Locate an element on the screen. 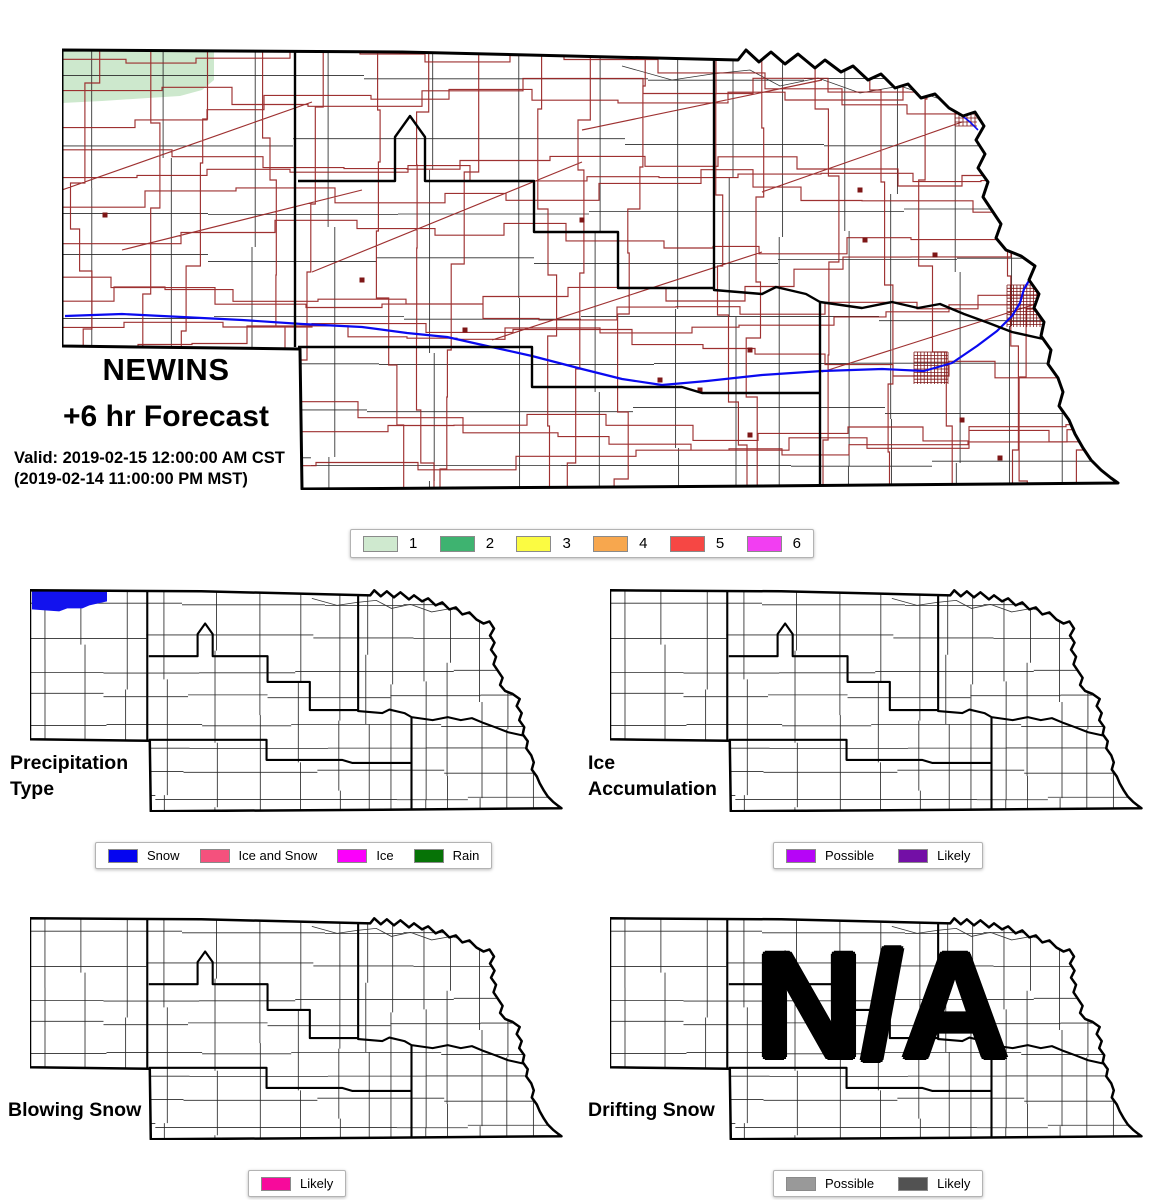 The width and height of the screenshot is (1164, 1200). legend-item: 2 is located at coordinates (467, 543).